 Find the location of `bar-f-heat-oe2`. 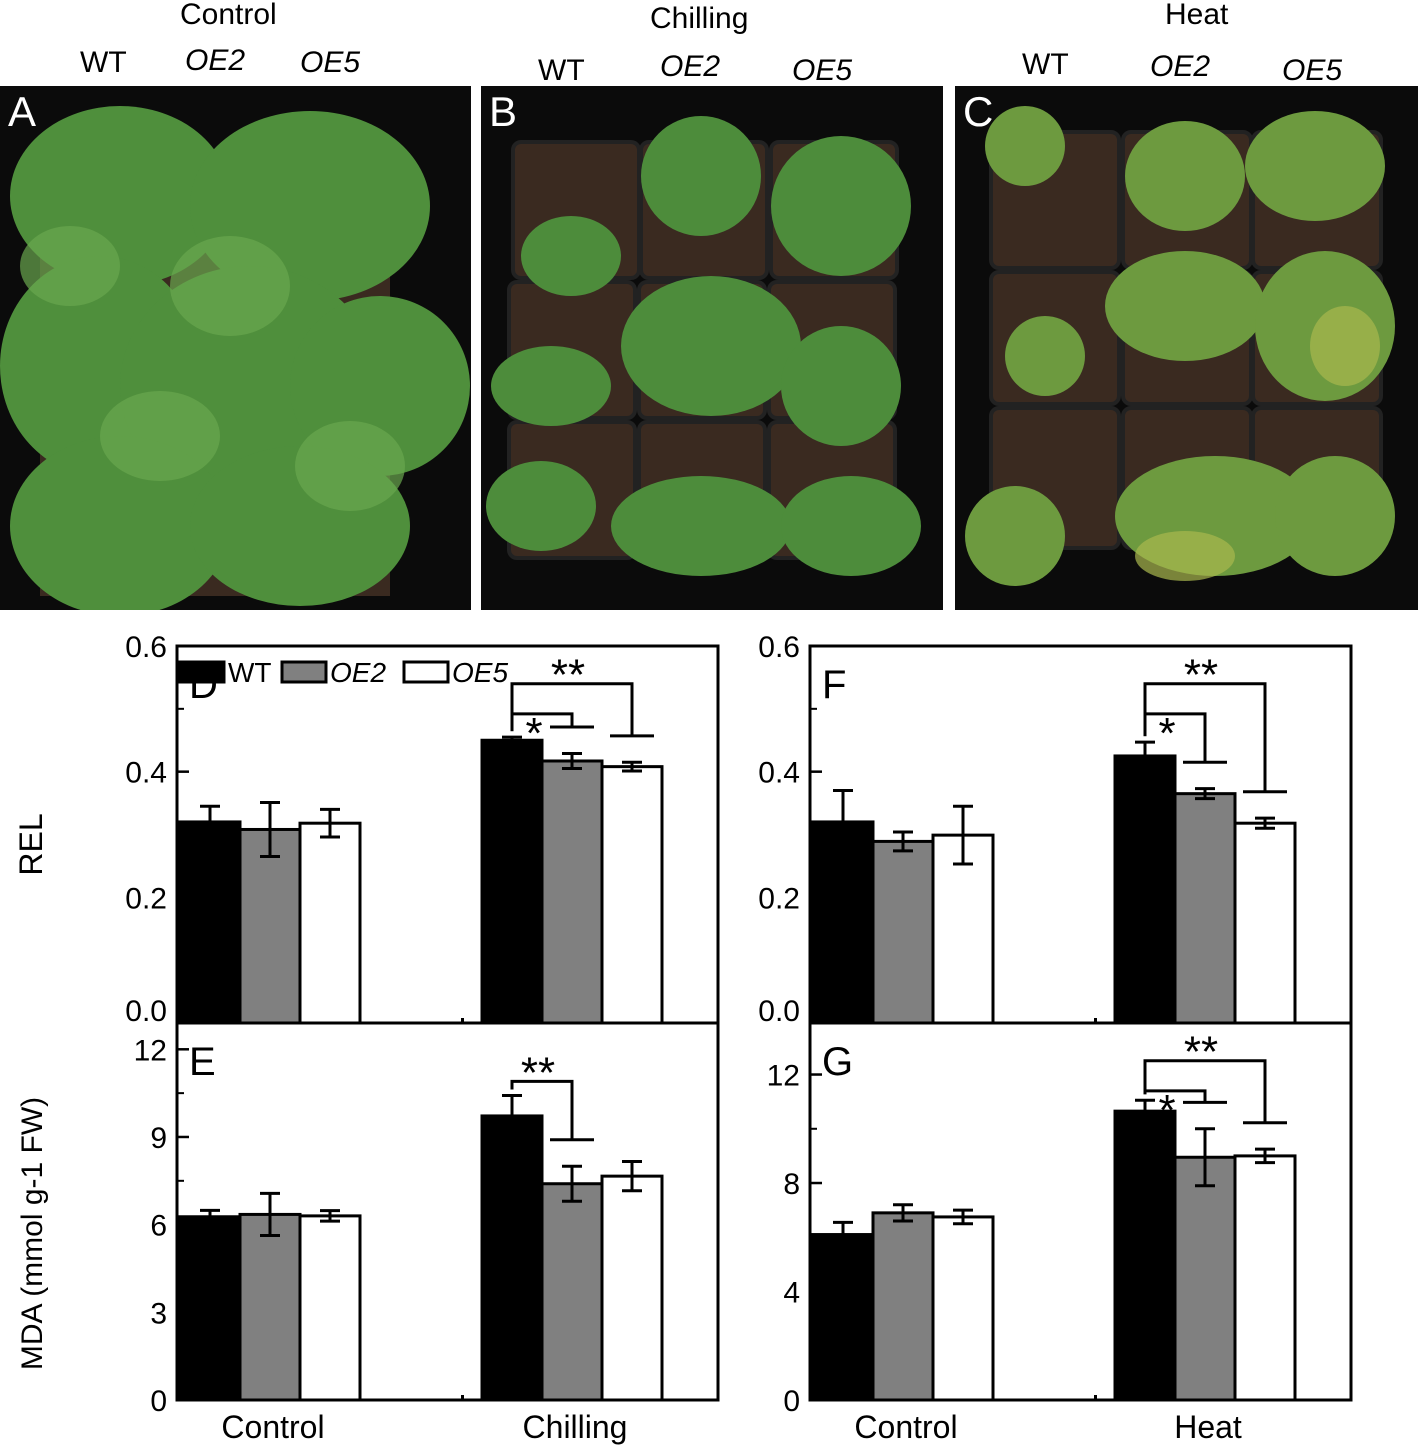

bar-f-heat-oe2 is located at coordinates (1205, 908).